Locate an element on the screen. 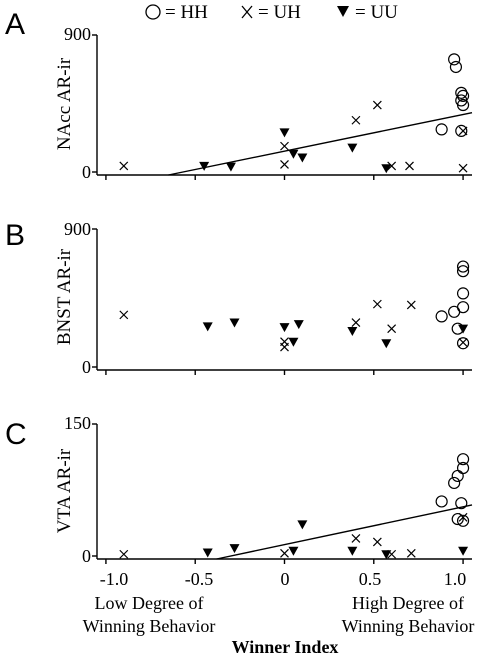 The height and width of the screenshot is (658, 485). panel-letter-a: A is located at coordinates (15, 24).